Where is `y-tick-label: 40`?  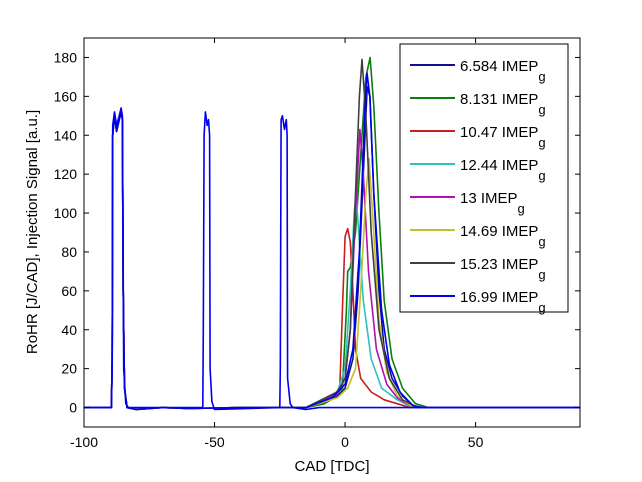
y-tick-label: 40 is located at coordinates (69, 330).